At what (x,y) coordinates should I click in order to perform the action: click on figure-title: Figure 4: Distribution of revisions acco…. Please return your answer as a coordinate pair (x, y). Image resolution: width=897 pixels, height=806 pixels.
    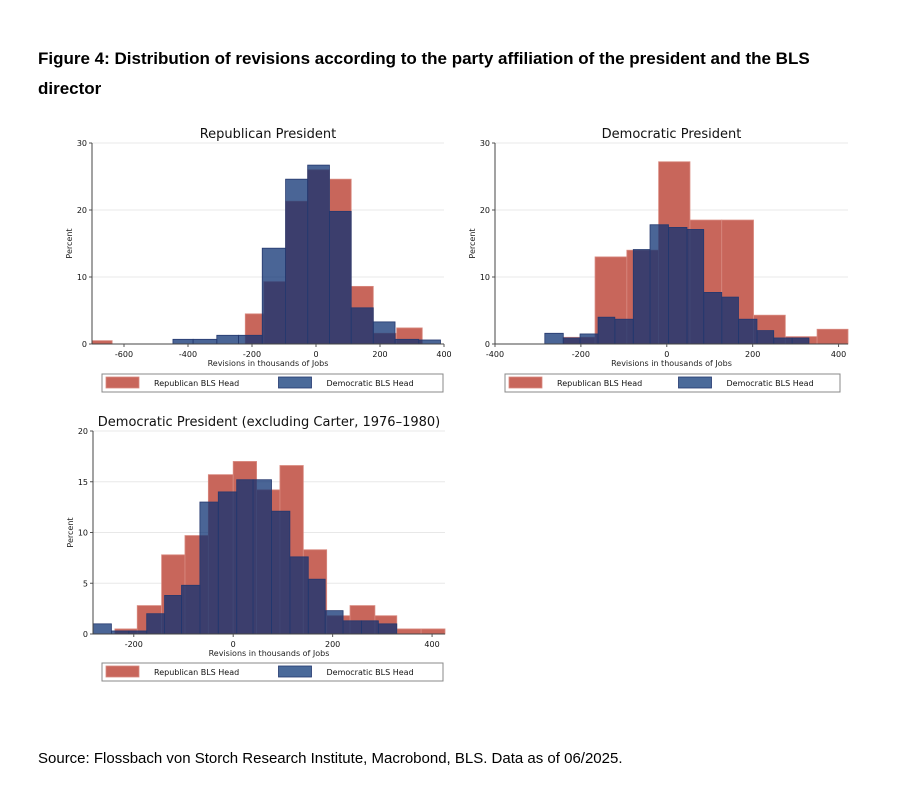
    Looking at the image, I should click on (424, 73).